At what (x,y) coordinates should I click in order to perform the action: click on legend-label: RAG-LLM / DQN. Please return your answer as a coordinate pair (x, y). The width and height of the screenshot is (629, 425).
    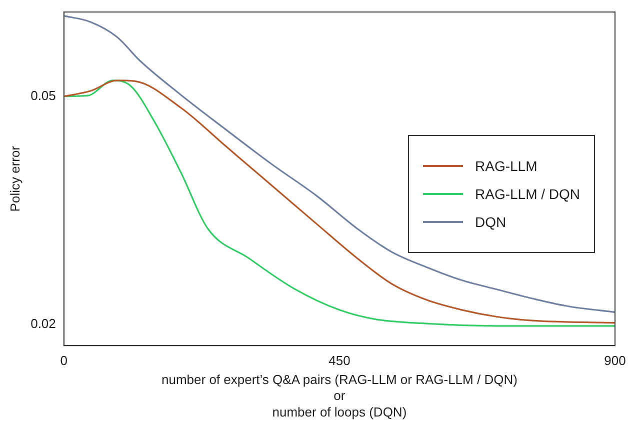
    Looking at the image, I should click on (527, 194).